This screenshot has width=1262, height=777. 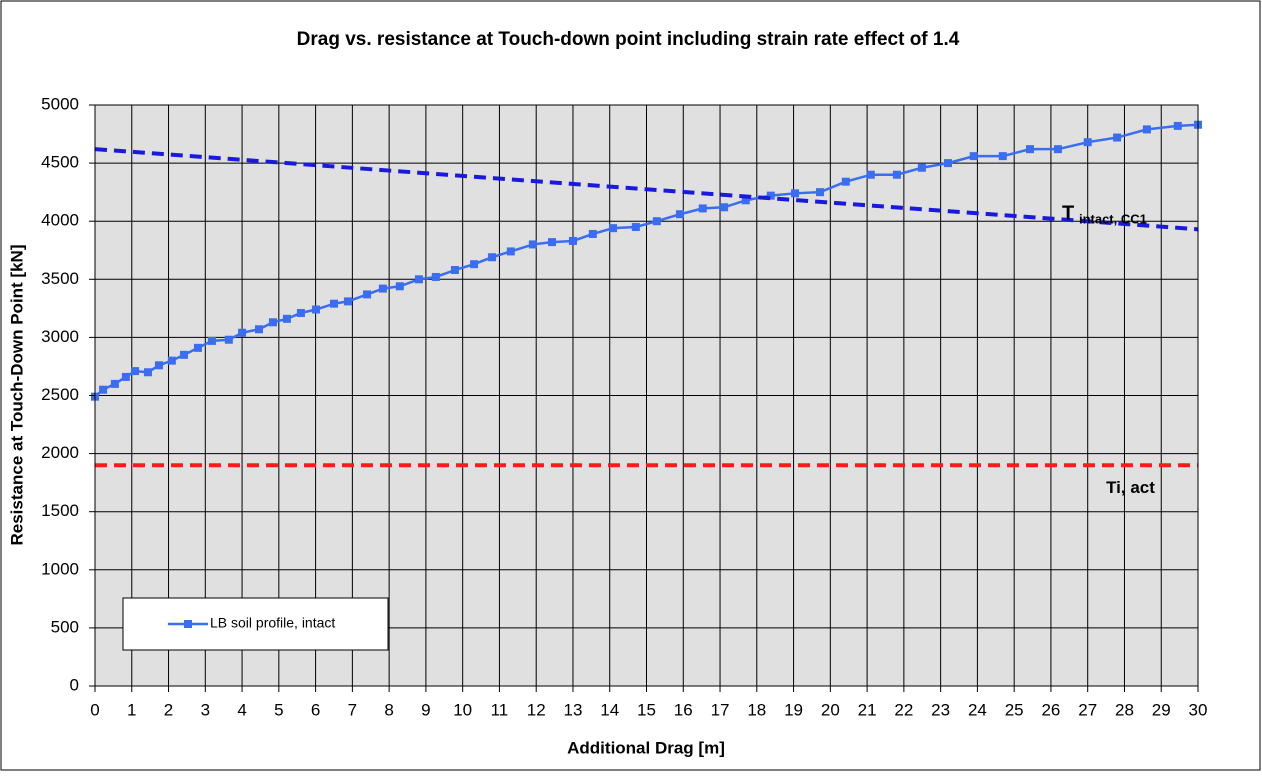 What do you see at coordinates (646, 747) in the screenshot?
I see `x-axis-label: Additional Drag [m]` at bounding box center [646, 747].